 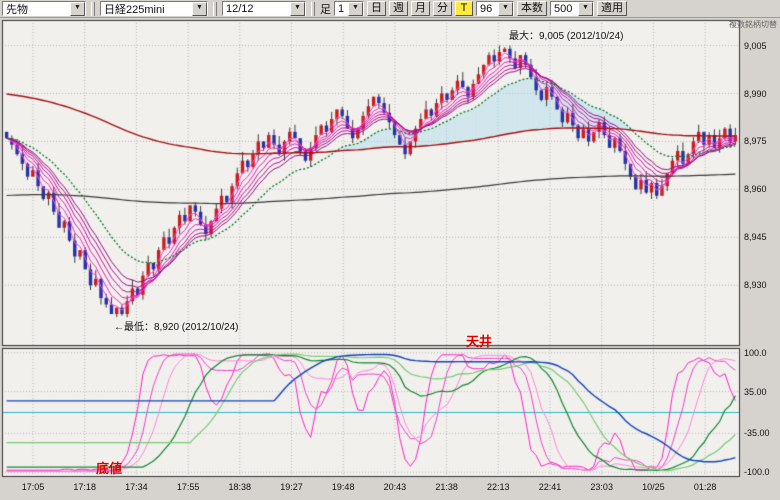 I want to click on interval-value: 1, so click(x=341, y=8).